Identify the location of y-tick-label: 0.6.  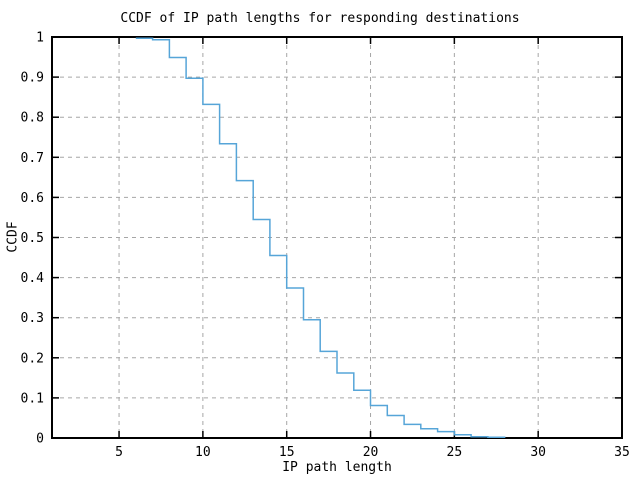
(32, 198).